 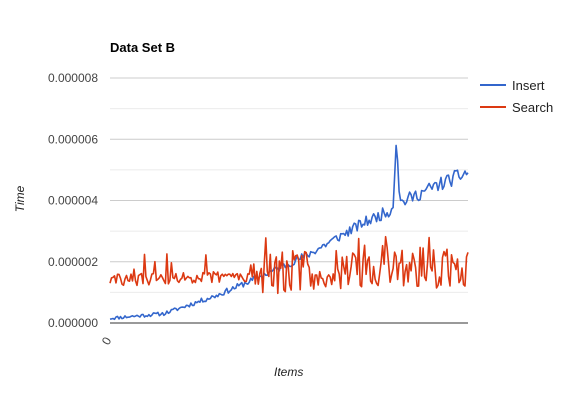 What do you see at coordinates (289, 372) in the screenshot?
I see `x-axis-title: Items` at bounding box center [289, 372].